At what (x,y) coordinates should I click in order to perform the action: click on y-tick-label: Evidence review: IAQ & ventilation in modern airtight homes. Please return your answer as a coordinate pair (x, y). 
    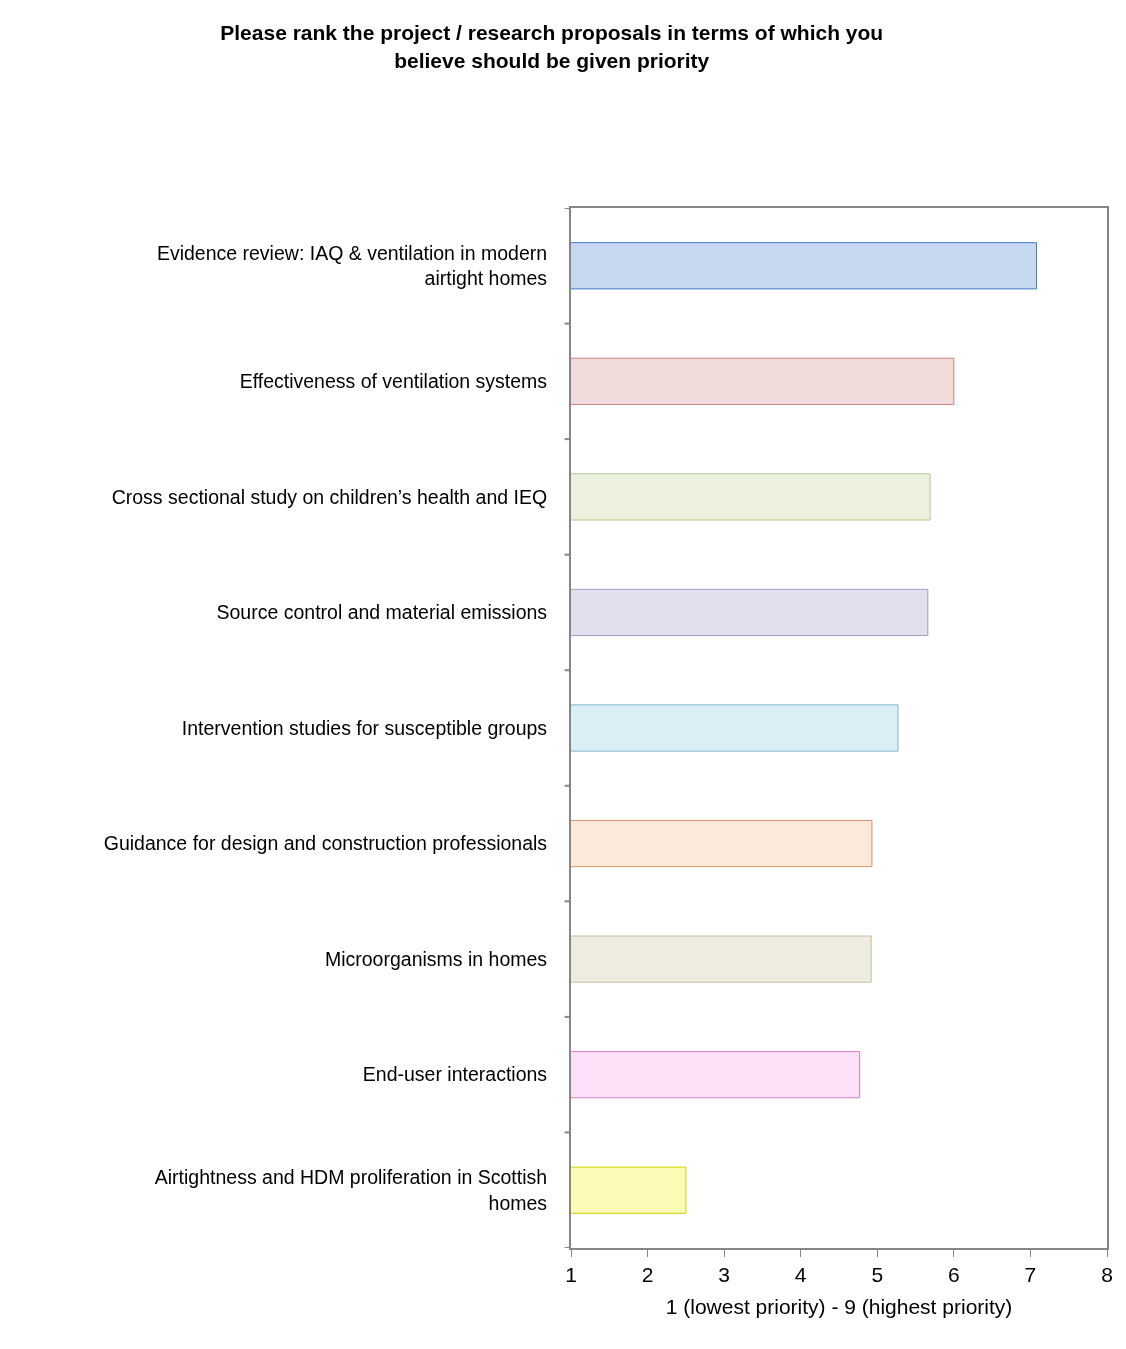
    Looking at the image, I should click on (352, 265).